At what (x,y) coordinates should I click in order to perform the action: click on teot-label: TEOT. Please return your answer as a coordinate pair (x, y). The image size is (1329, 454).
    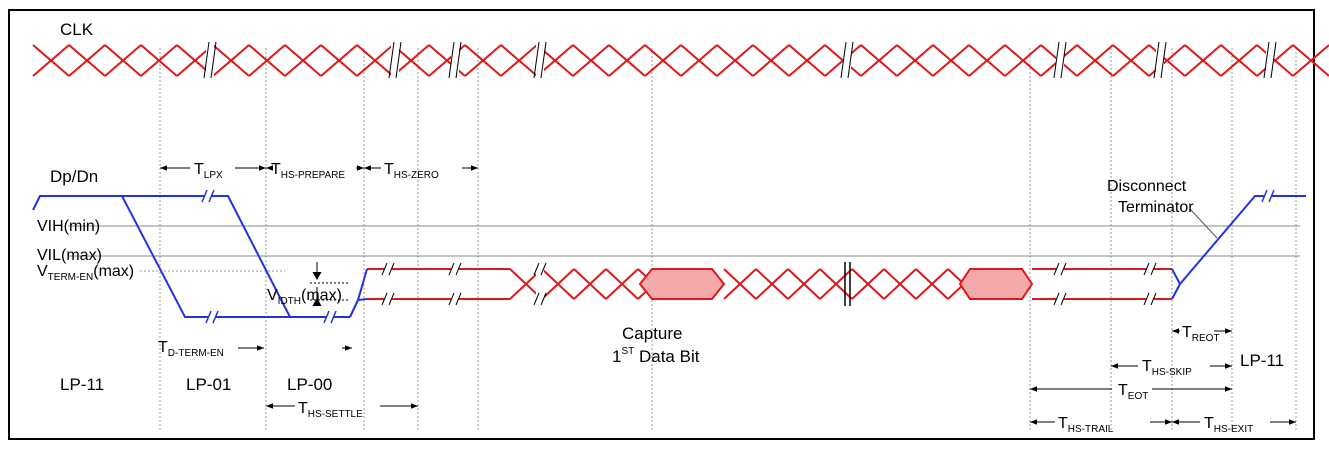
    Looking at the image, I should click on (1133, 392).